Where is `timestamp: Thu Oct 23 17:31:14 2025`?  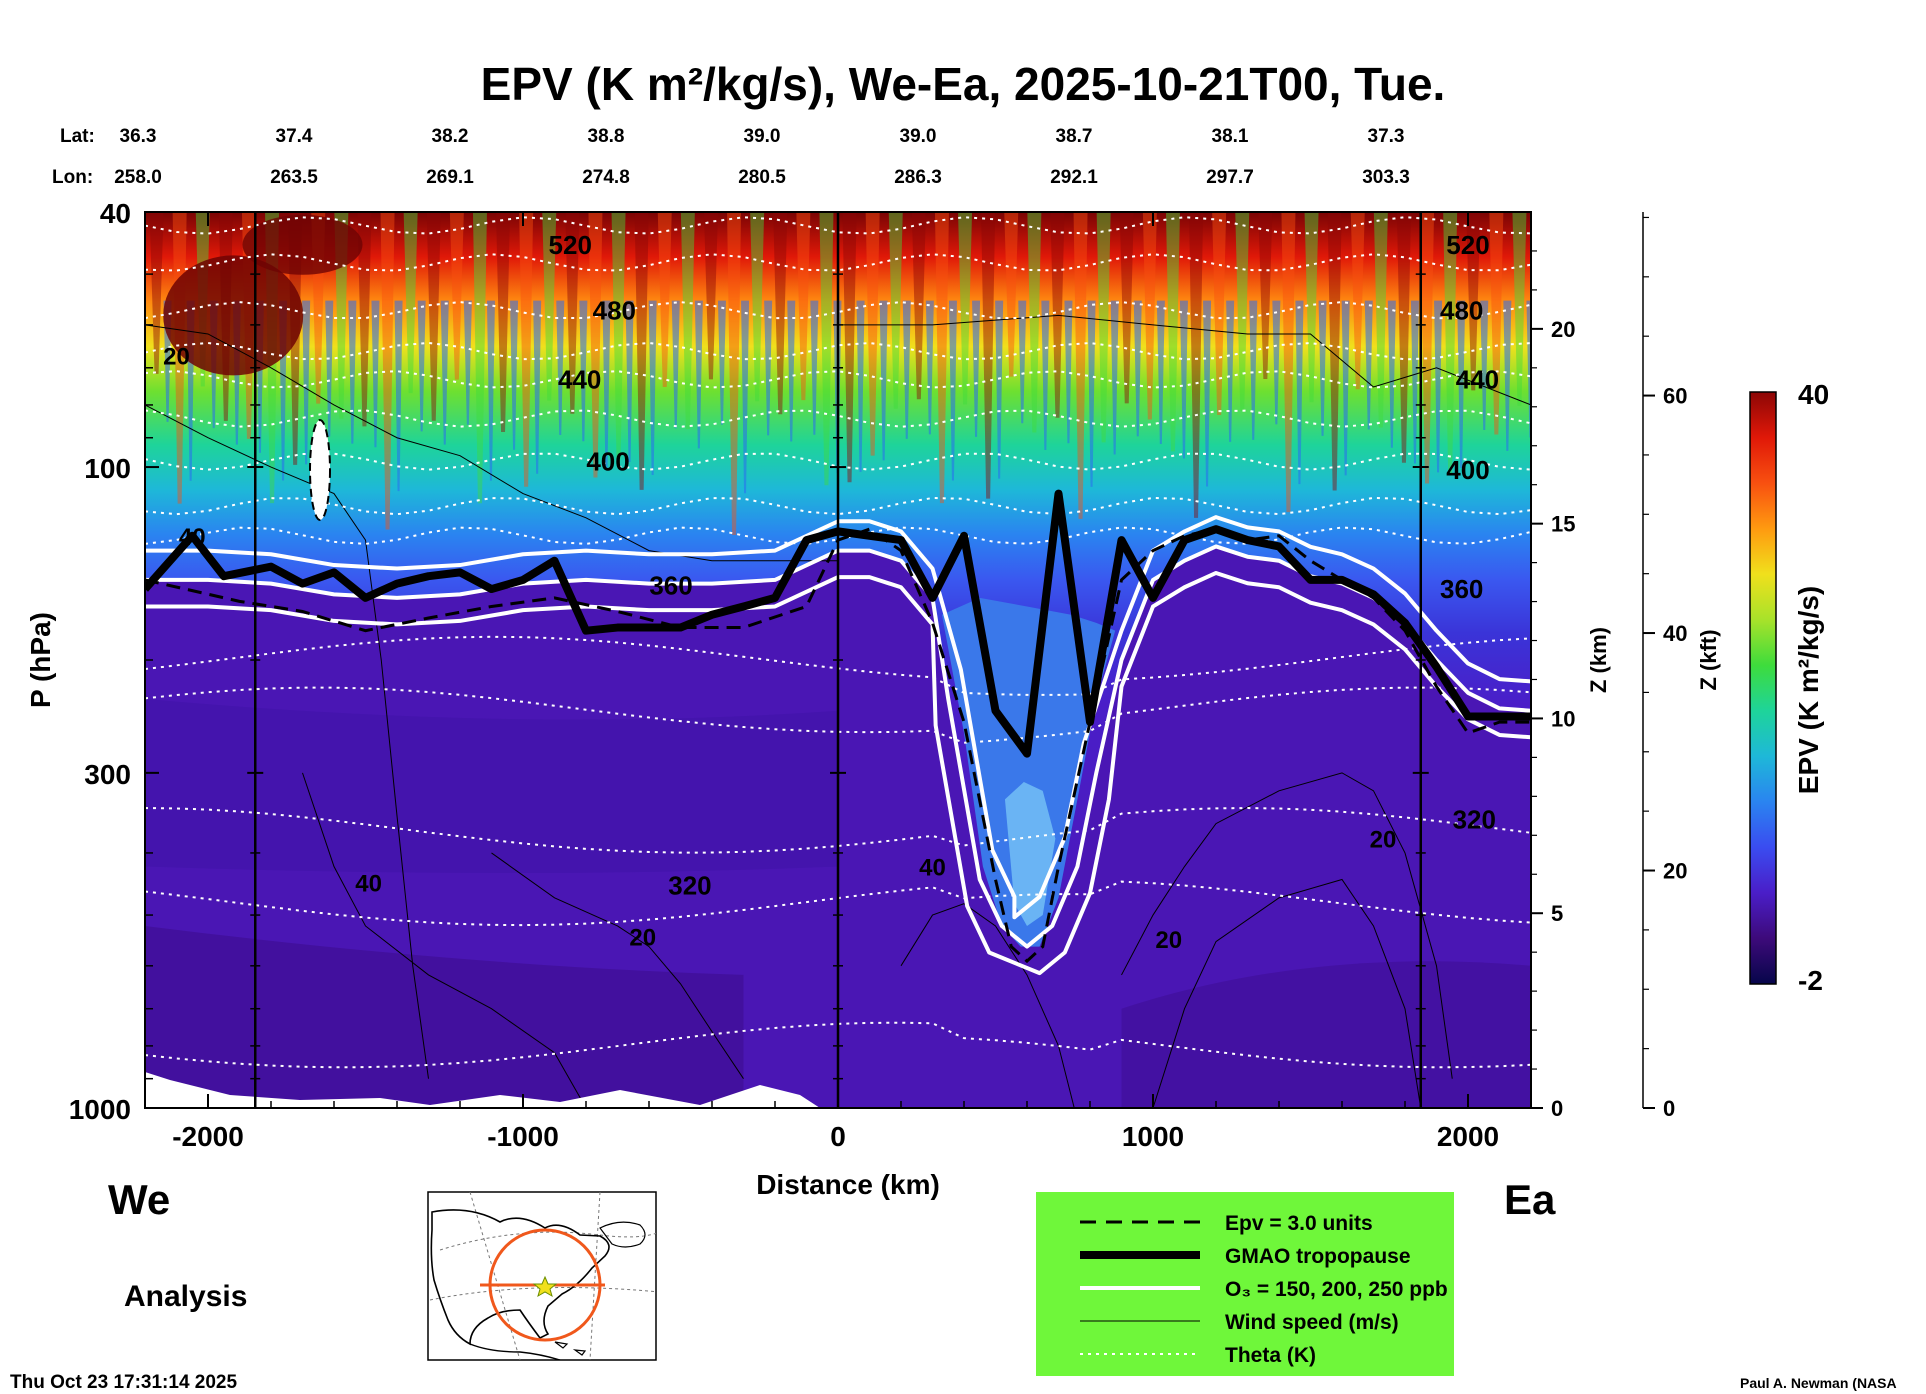 timestamp: Thu Oct 23 17:31:14 2025 is located at coordinates (123, 1382).